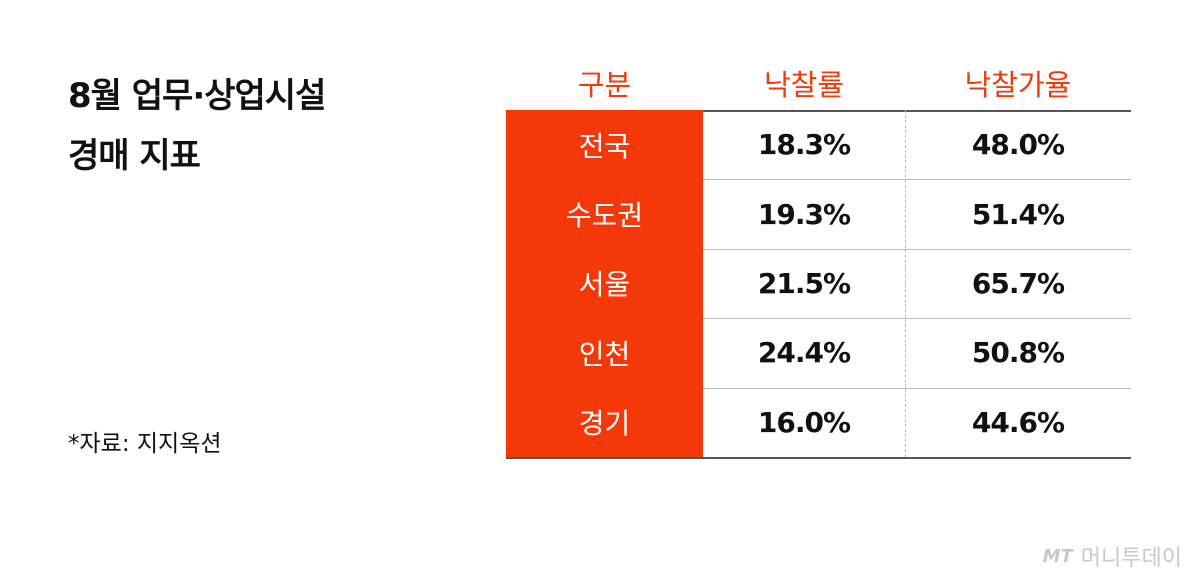 This screenshot has width=1200, height=579. Describe the element at coordinates (604, 214) in the screenshot. I see `row-label: 수도권` at that location.